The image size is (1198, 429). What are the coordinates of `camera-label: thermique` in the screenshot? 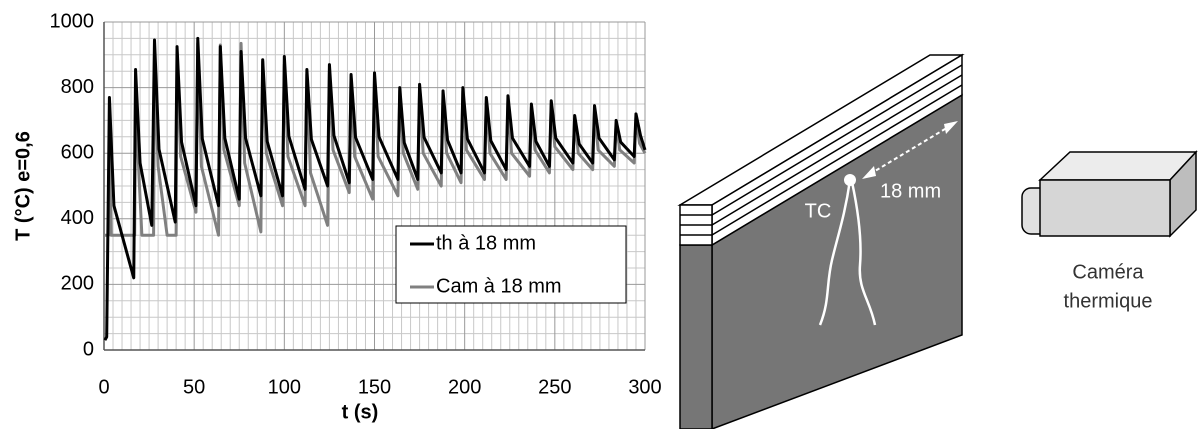 It's located at (1108, 301).